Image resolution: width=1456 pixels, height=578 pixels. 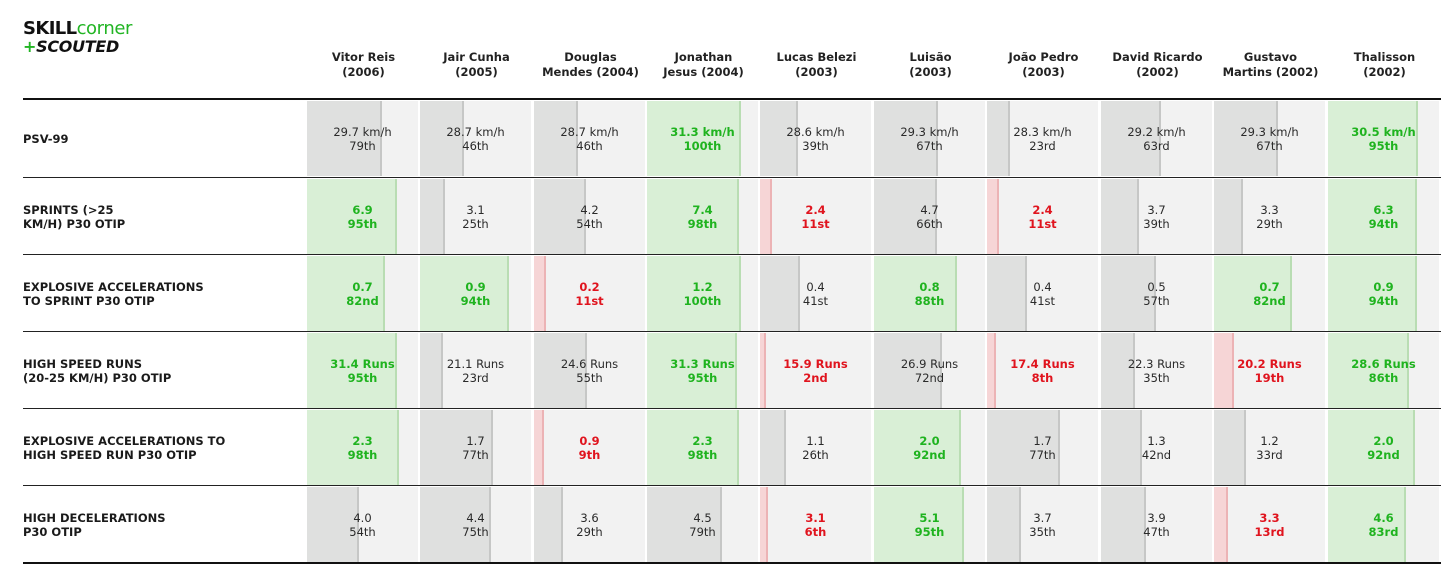 I want to click on metric-cell: 29.2 km/h 63rd, so click(x=1156, y=138).